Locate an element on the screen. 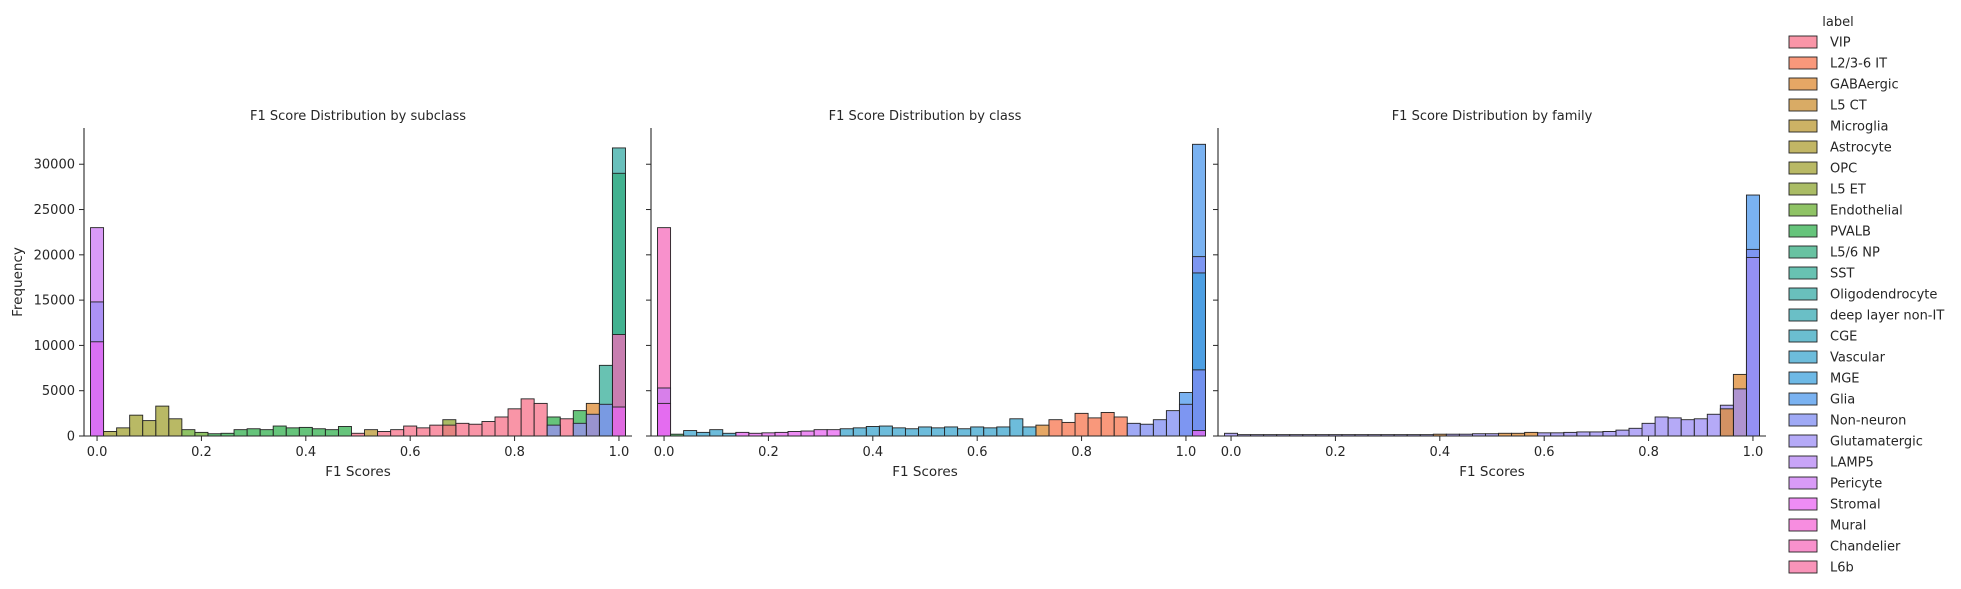 The image size is (1961, 589). legend-item: OPC is located at coordinates (1822, 169).